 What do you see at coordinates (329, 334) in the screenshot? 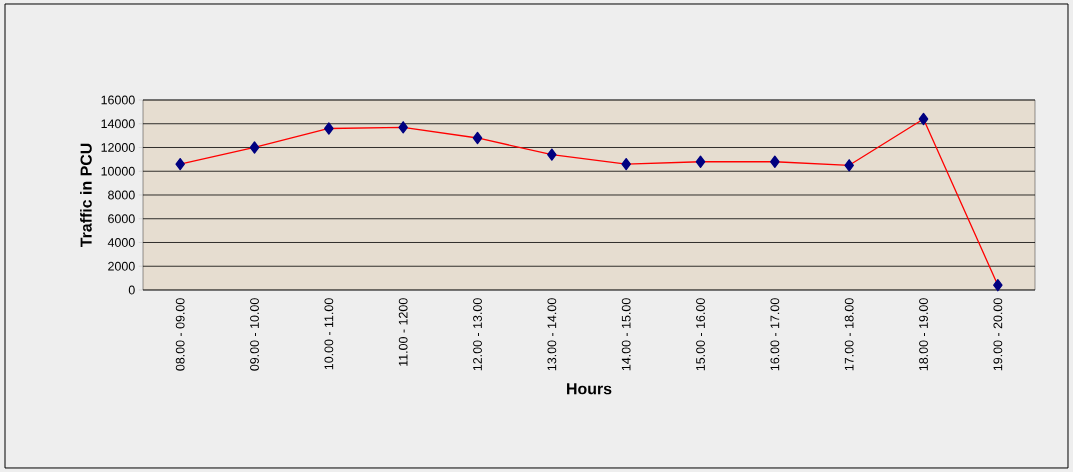
I see `x-tick-label: 10.00 - 11.00` at bounding box center [329, 334].